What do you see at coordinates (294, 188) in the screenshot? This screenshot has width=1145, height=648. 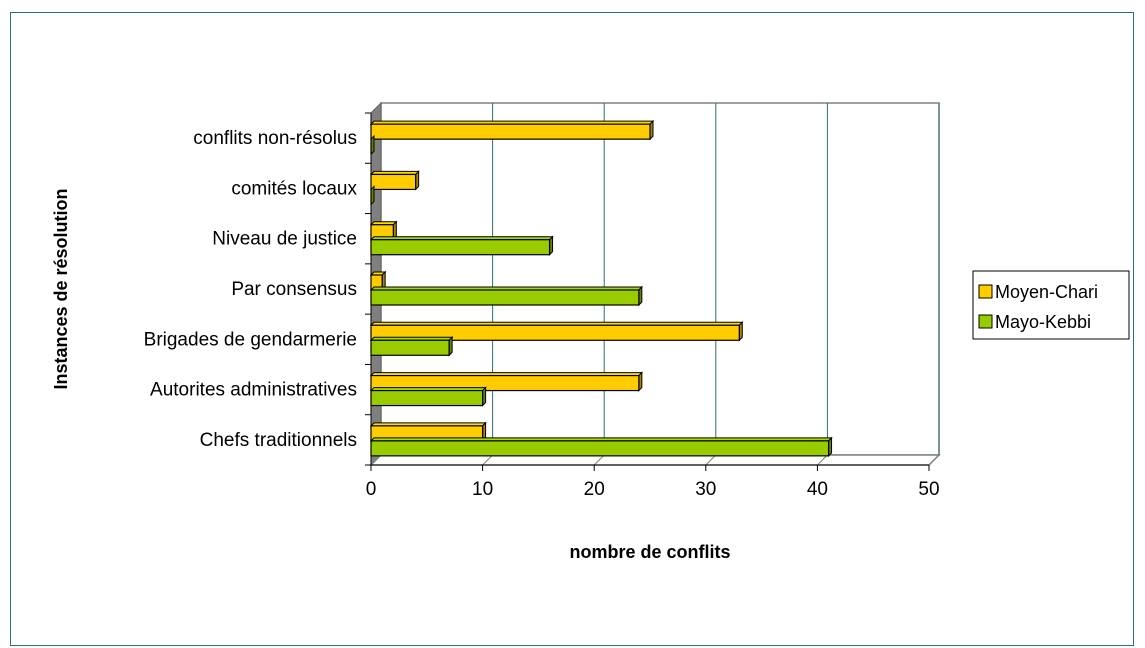 I see `category-label-5: comités locaux` at bounding box center [294, 188].